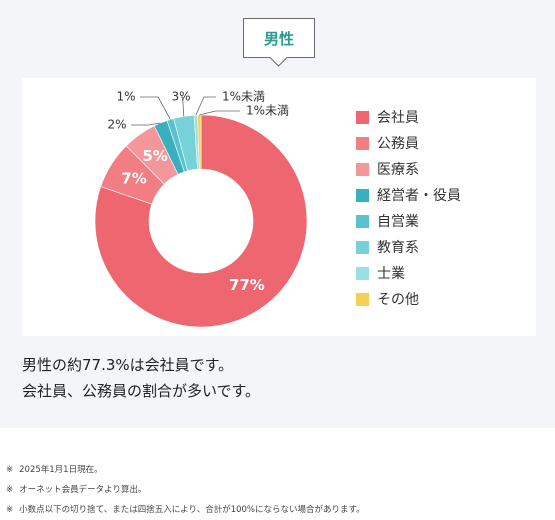 The width and height of the screenshot is (555, 520). Describe the element at coordinates (391, 274) in the screenshot. I see `legend-label: 士業` at that location.